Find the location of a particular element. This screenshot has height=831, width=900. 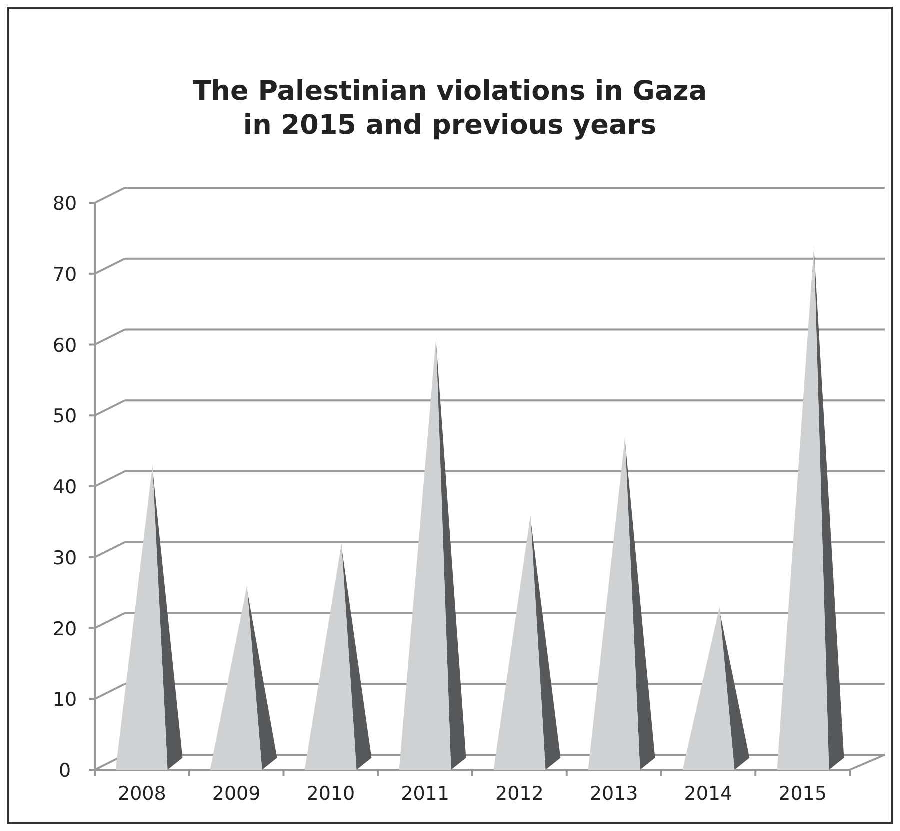

x-tick-label: 2008 is located at coordinates (142, 794).